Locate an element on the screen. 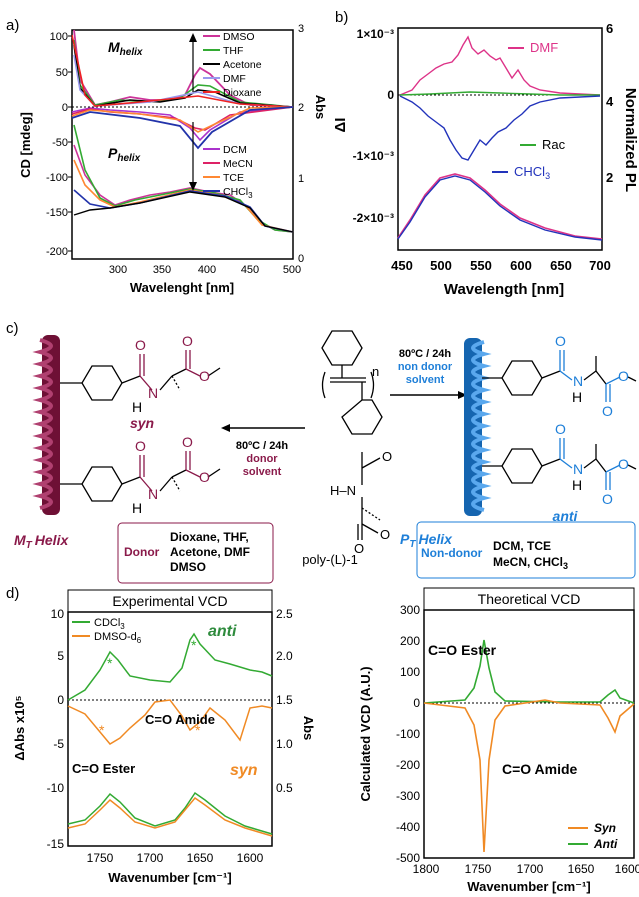 The height and width of the screenshot is (897, 639). pl-chcl3-line is located at coordinates (500, 128).